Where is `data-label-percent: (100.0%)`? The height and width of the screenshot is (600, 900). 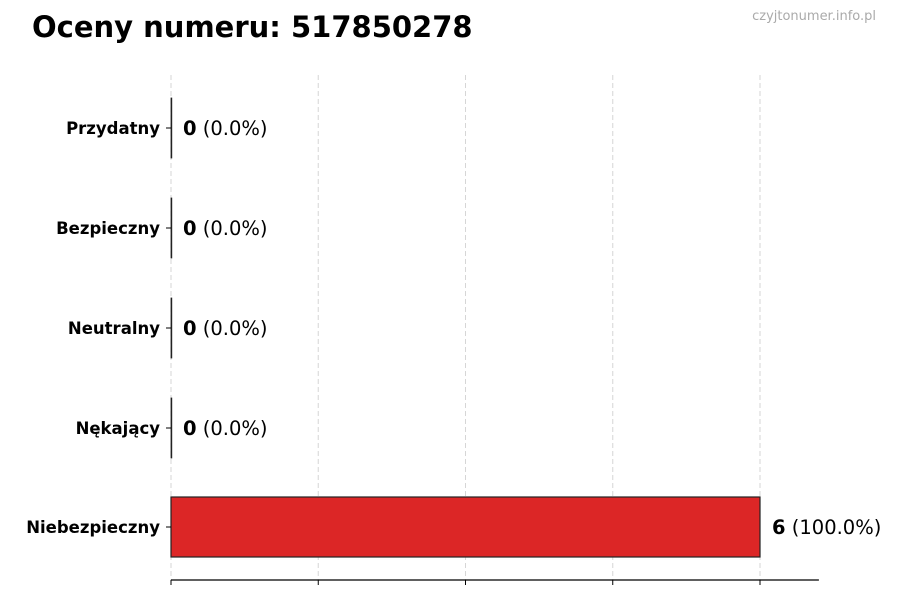
data-label-percent: (100.0%) is located at coordinates (834, 527).